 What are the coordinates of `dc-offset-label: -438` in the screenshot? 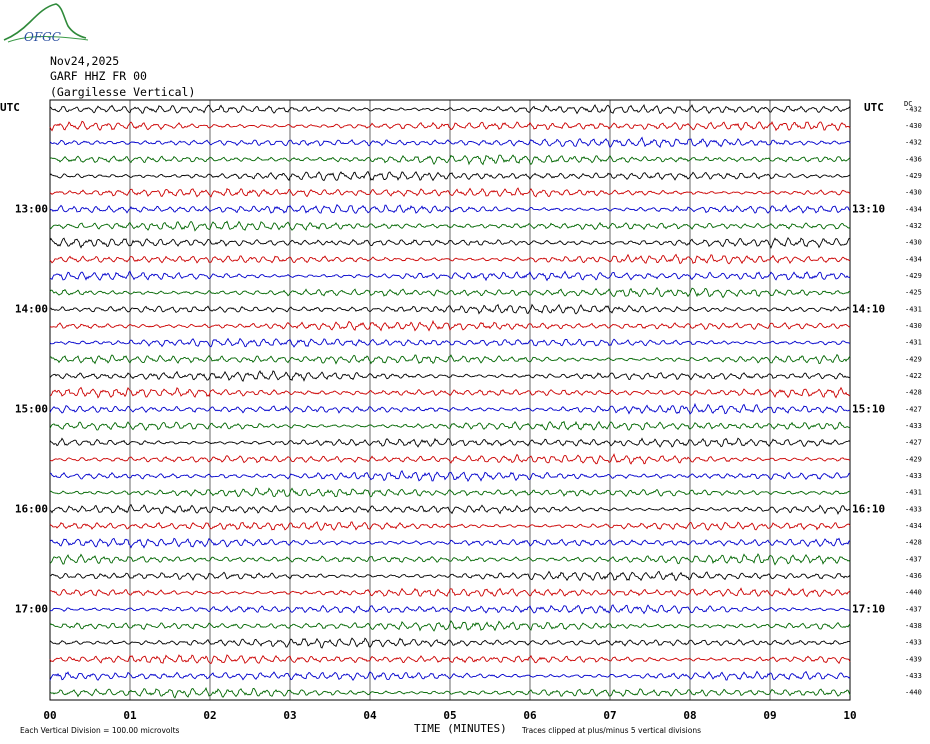 It's located at (913, 626).